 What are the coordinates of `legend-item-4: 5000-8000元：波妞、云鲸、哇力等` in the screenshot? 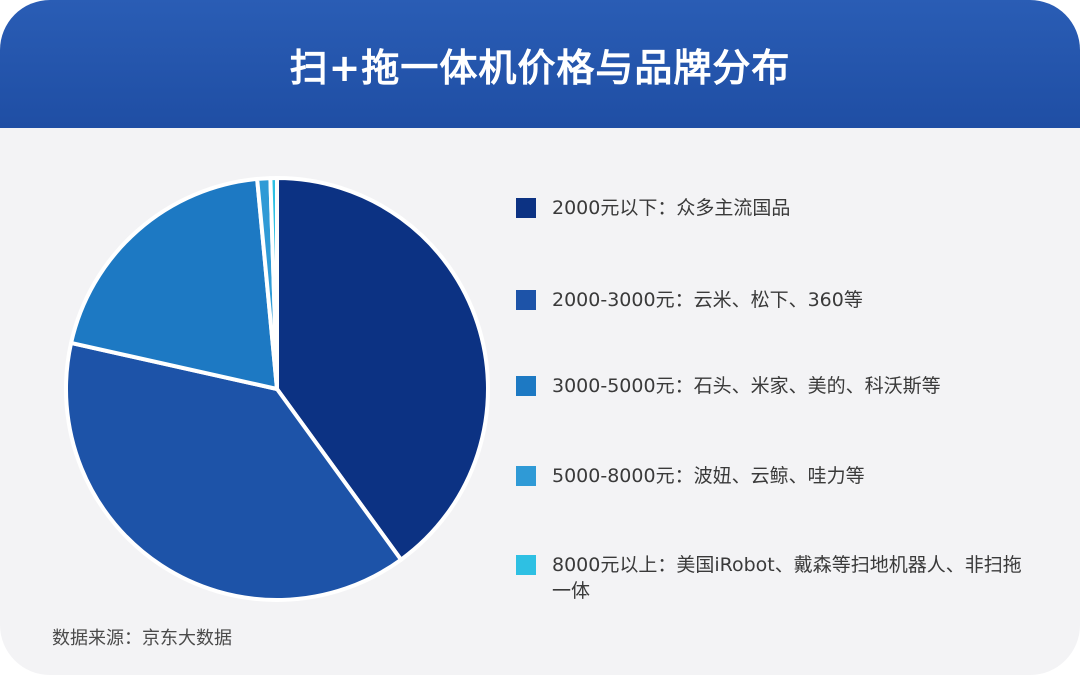 It's located at (769, 476).